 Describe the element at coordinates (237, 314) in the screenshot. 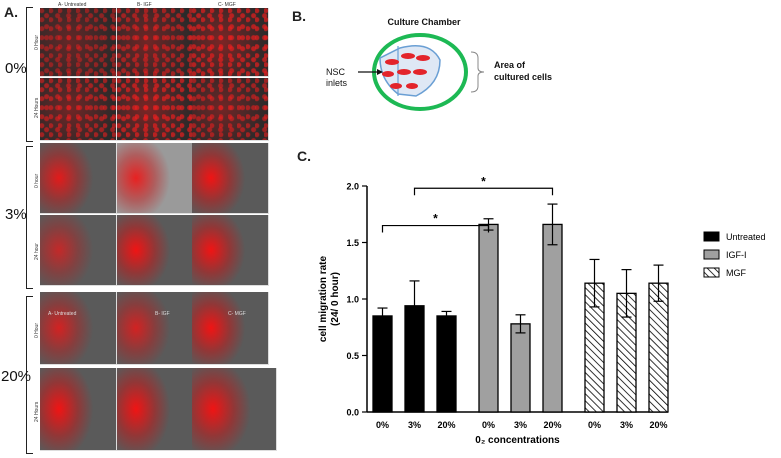

I see `inner-header-mgf: C- MGF` at that location.